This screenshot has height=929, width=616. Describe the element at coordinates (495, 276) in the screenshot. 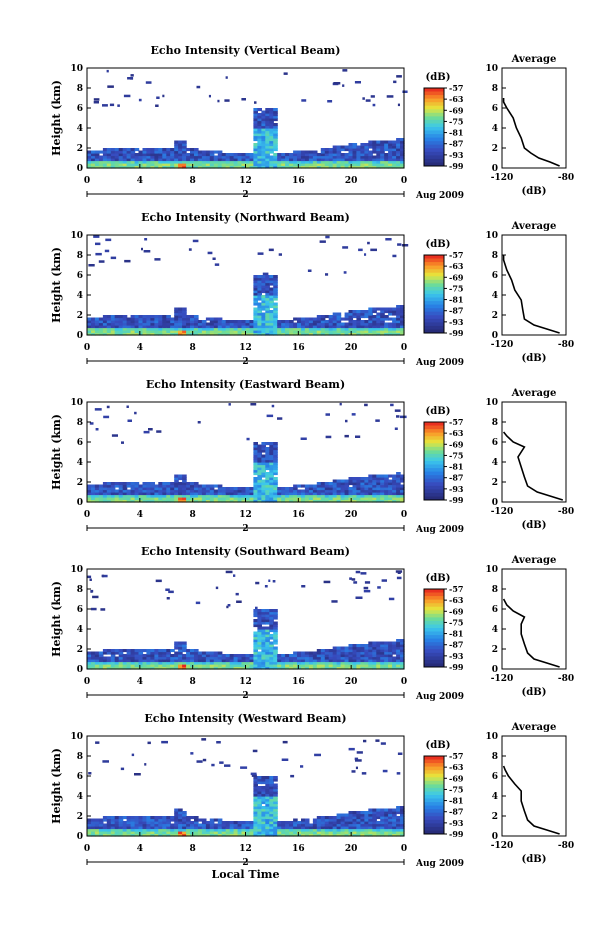

I see `average-y-tick-label: 6` at that location.